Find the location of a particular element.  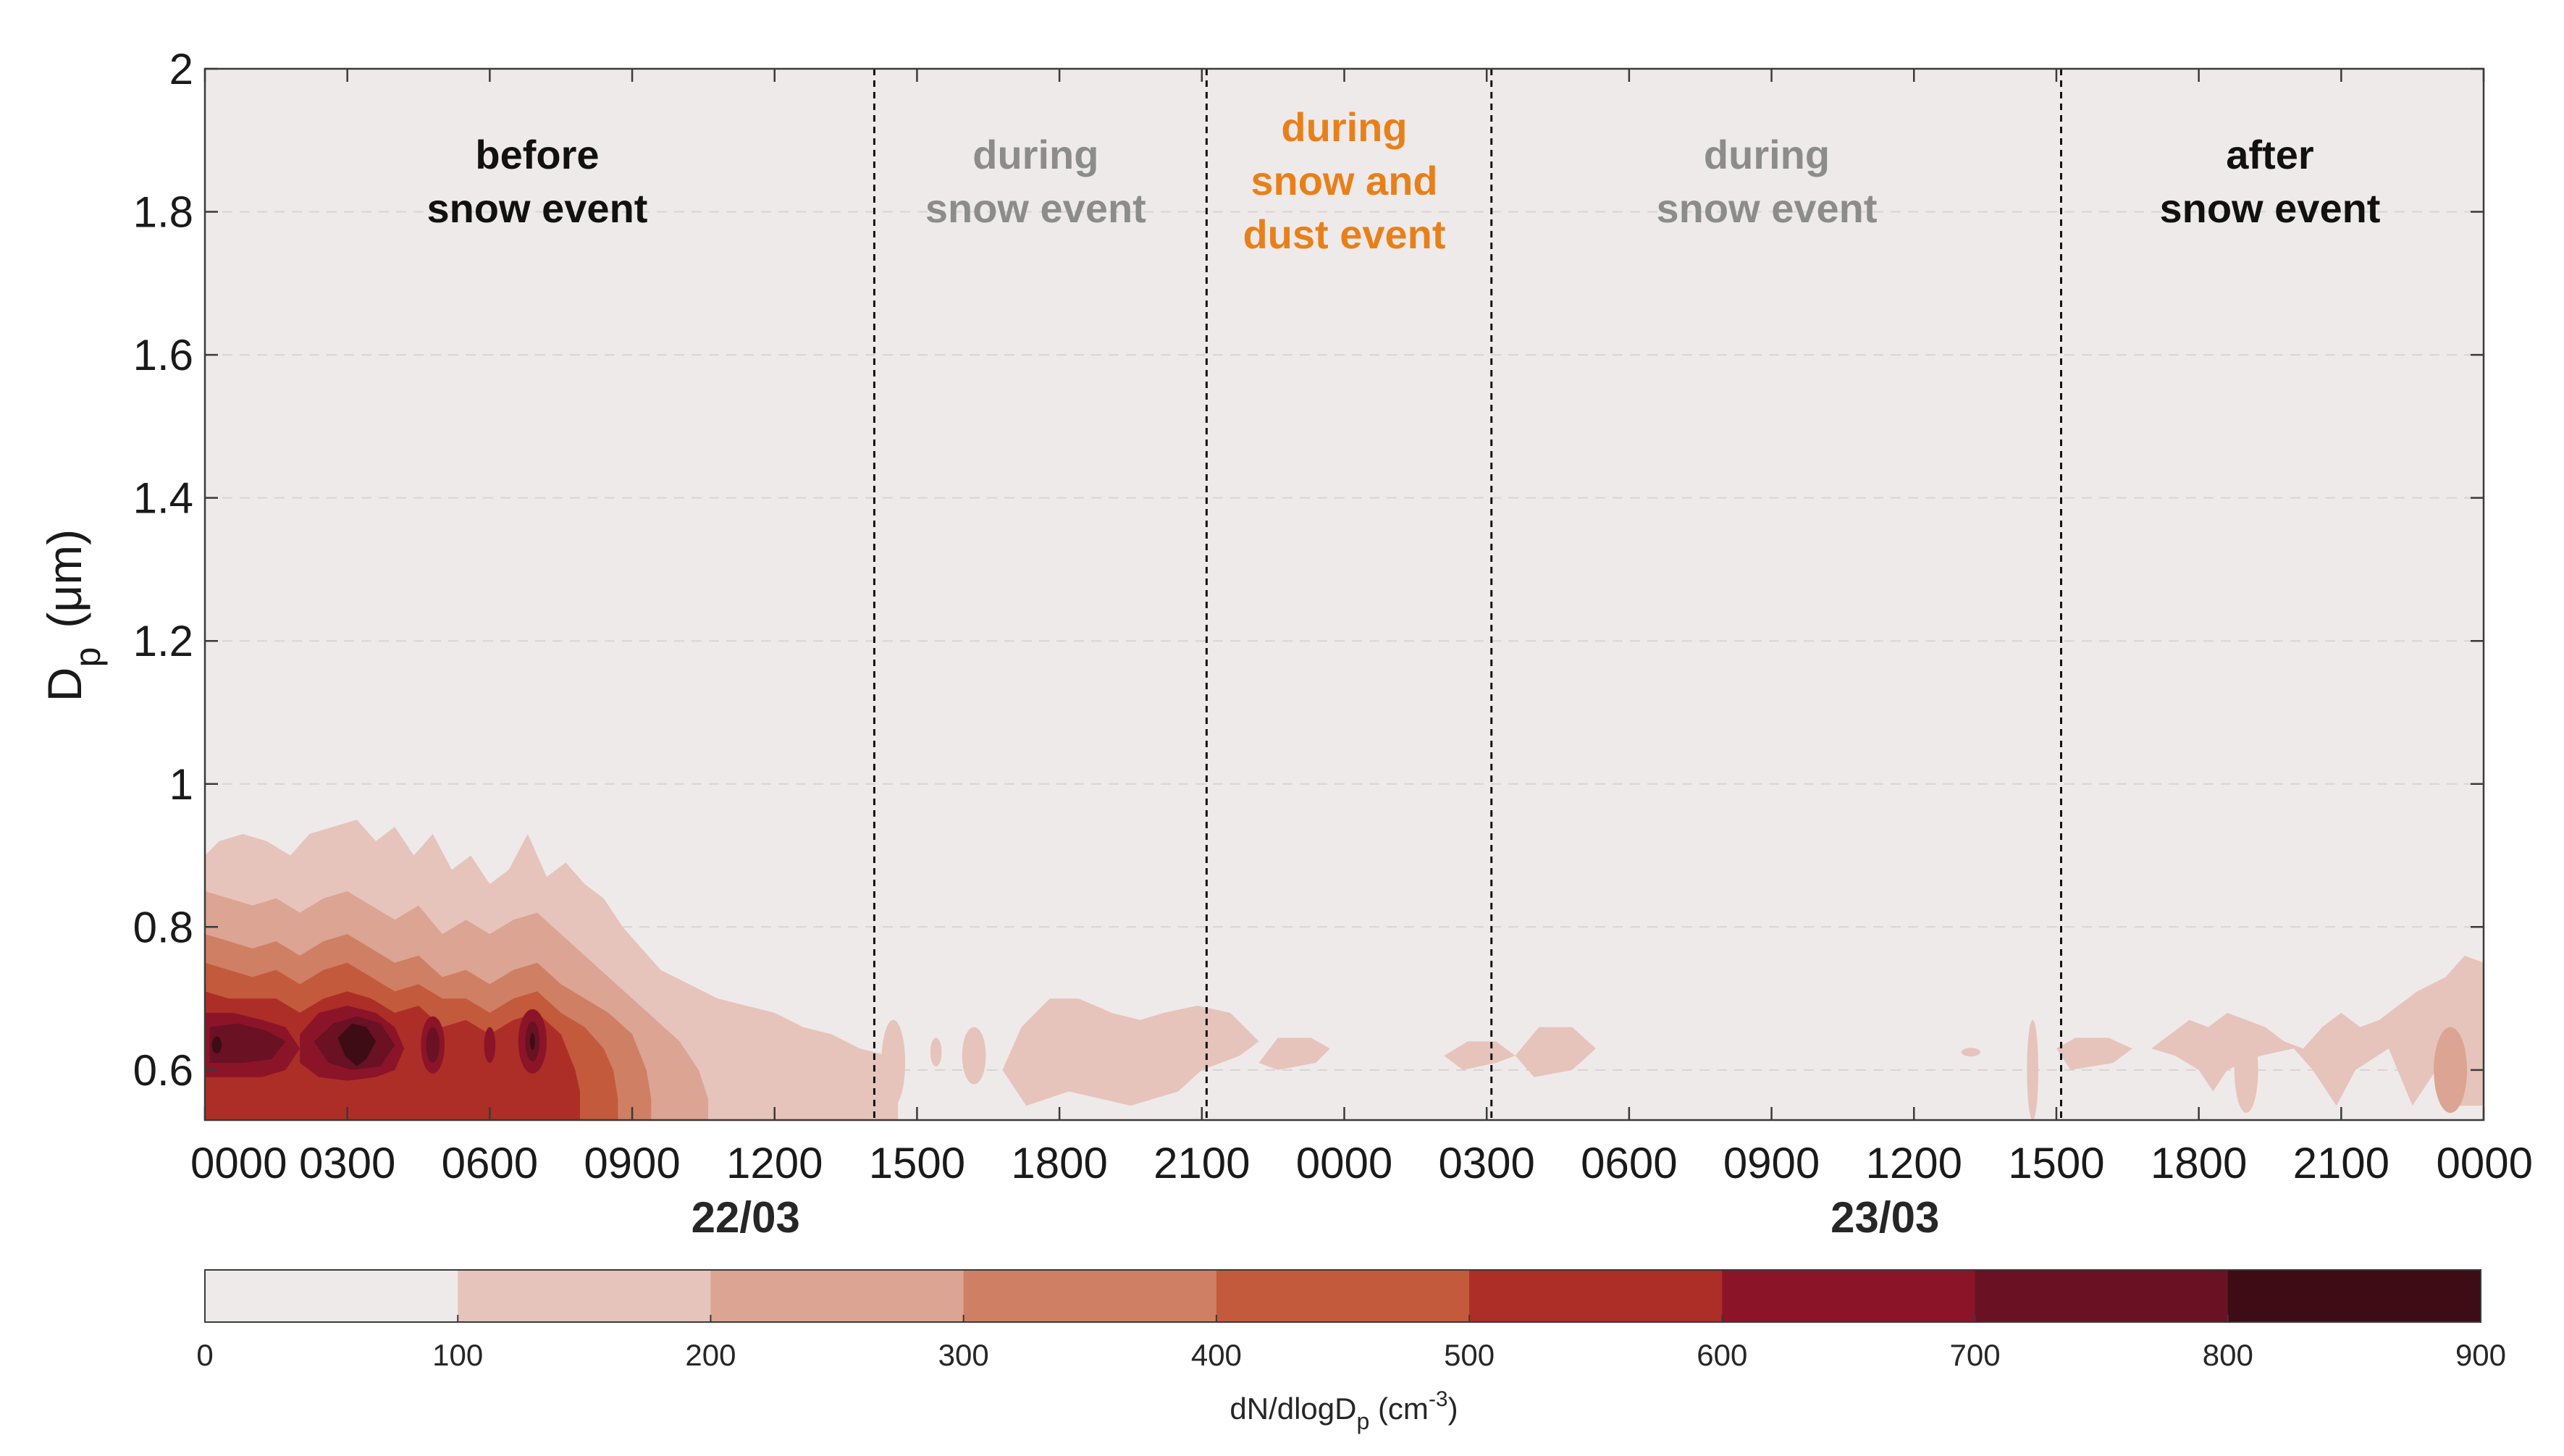

phase-label-0: before snow event is located at coordinates (536, 181).